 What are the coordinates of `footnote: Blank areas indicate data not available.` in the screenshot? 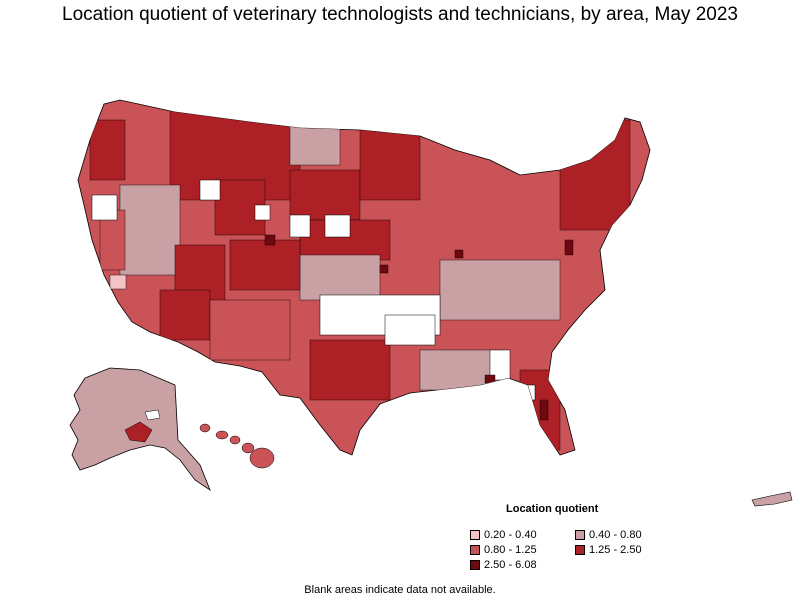 It's located at (400, 590).